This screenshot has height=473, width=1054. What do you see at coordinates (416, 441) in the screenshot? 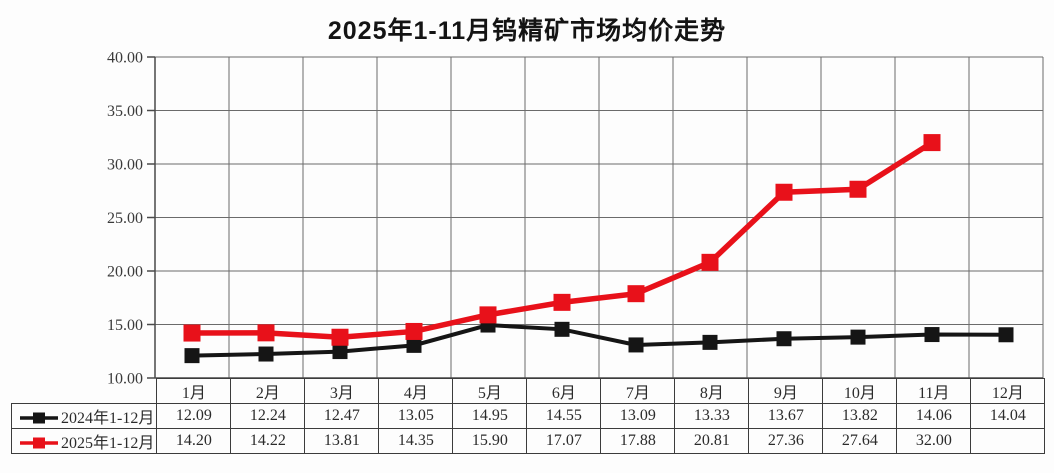
I see `value-cell: 14.35` at bounding box center [416, 441].